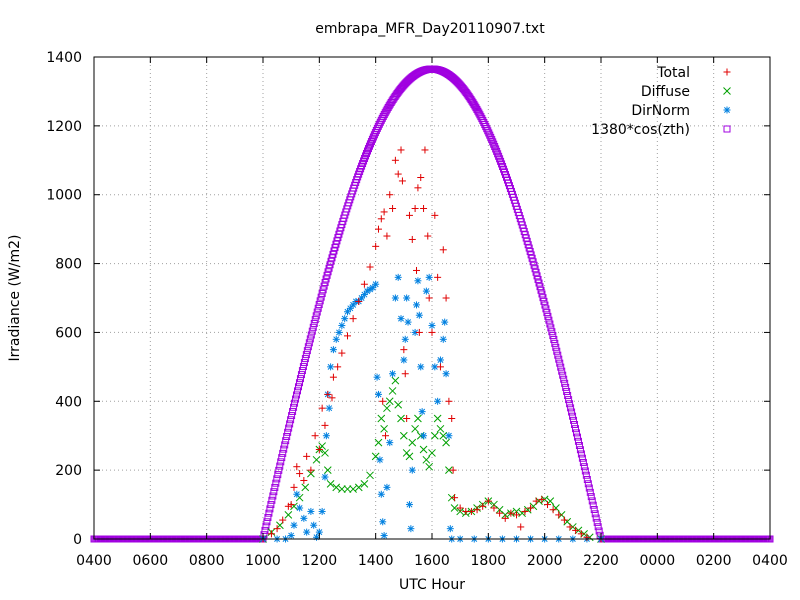 This screenshot has width=800, height=600. What do you see at coordinates (64, 58) in the screenshot?
I see `y-tick-label: 1400` at bounding box center [64, 58].